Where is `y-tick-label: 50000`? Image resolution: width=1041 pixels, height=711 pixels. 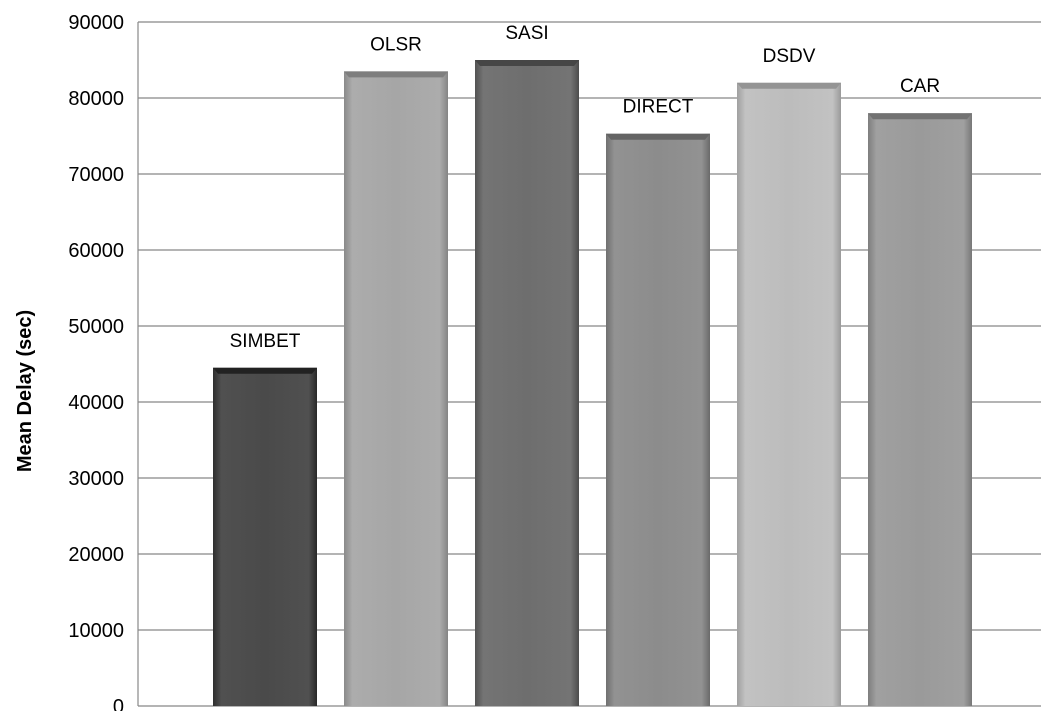
y-tick-label: 50000 is located at coordinates (96, 327).